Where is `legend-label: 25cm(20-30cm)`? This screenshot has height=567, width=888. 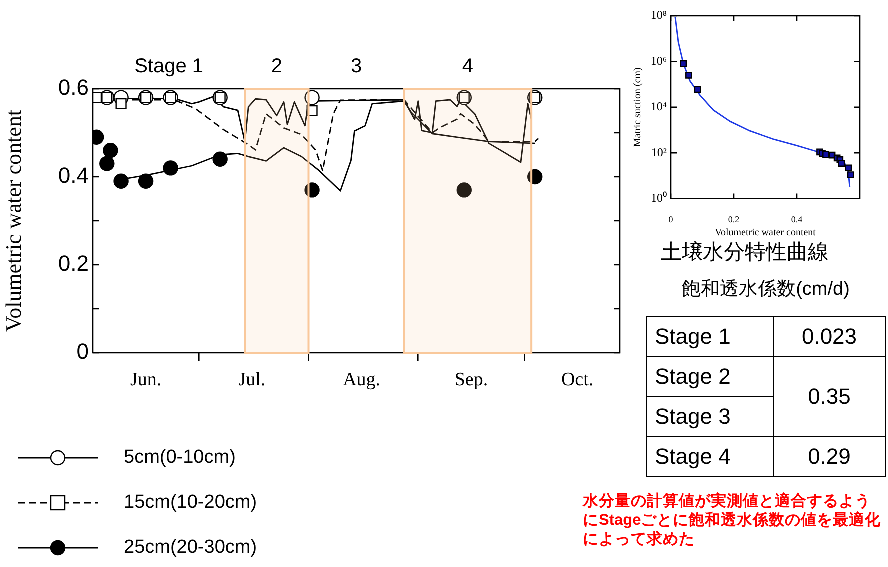
legend-label: 25cm(20-30cm) is located at coordinates (191, 547).